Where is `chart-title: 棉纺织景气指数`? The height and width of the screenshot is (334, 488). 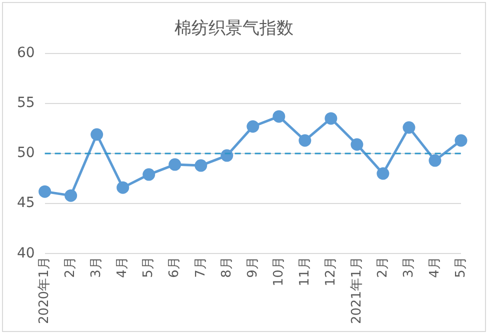 chart-title: 棉纺织景气指数 is located at coordinates (234, 28).